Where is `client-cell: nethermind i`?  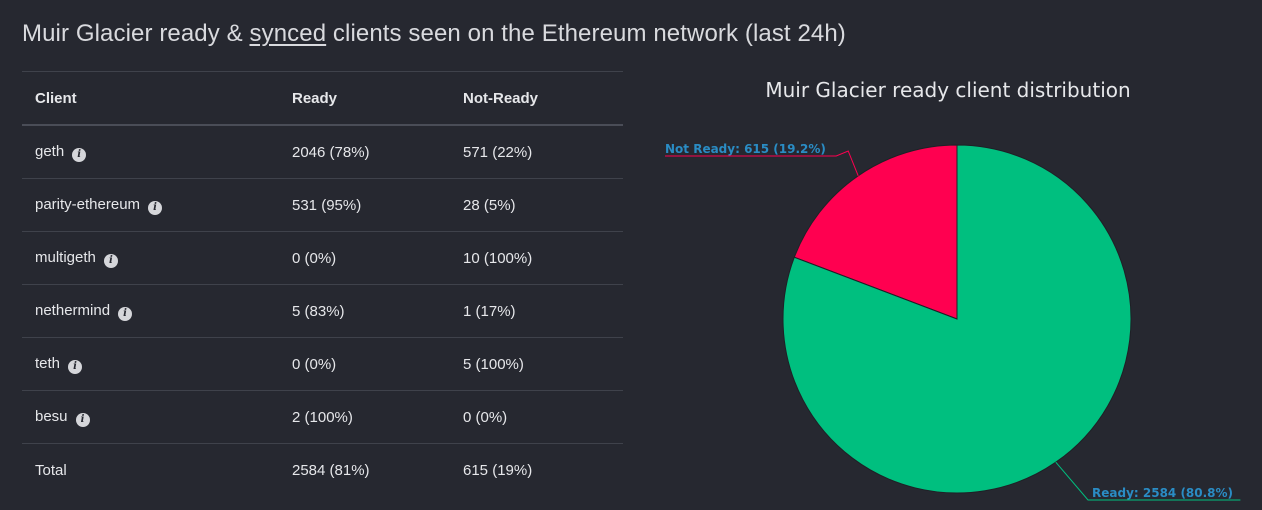 client-cell: nethermind i is located at coordinates (150, 311).